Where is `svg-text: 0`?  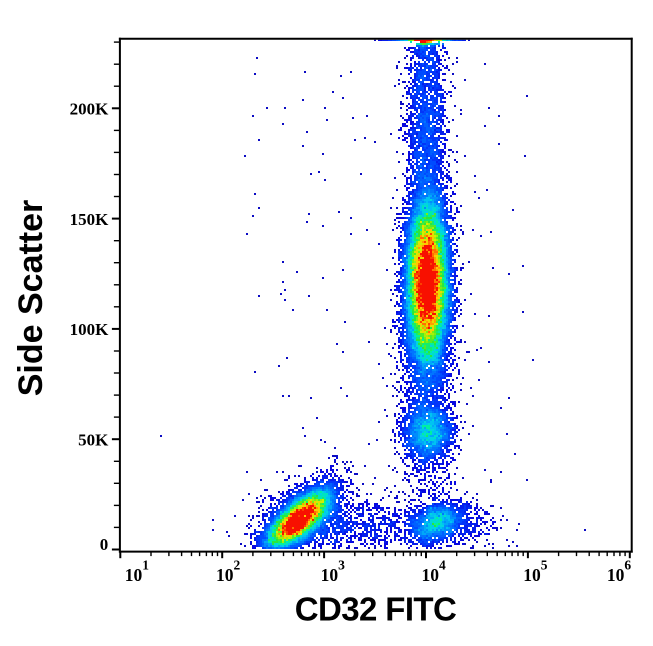
svg-text: 0 is located at coordinates (104, 544).